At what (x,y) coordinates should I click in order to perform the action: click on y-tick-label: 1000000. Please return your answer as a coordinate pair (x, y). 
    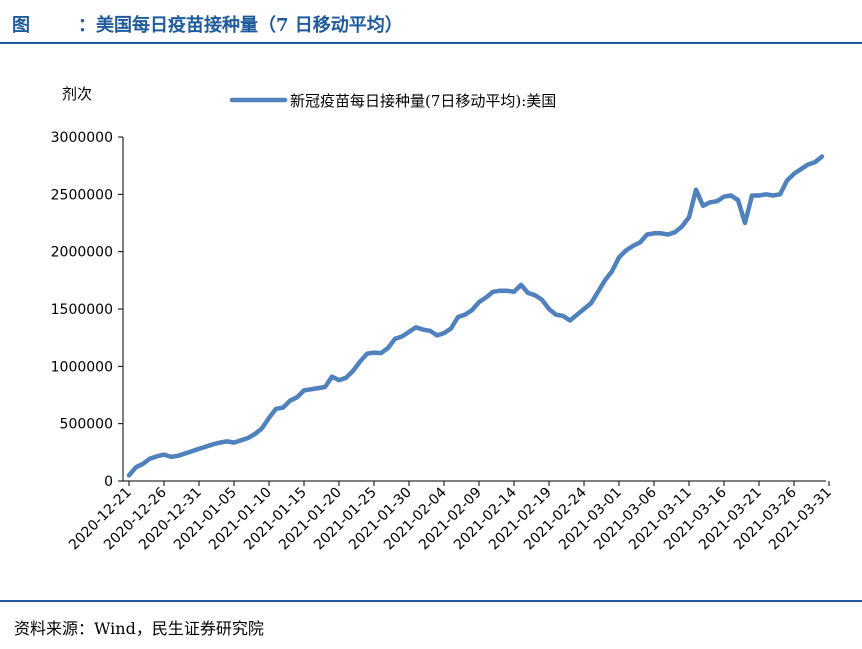
    Looking at the image, I should click on (82, 367).